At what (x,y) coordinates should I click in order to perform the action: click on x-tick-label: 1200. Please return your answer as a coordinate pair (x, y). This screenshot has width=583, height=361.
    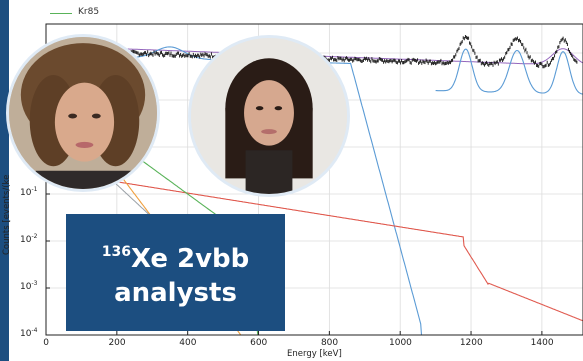
    Looking at the image, I should click on (471, 343).